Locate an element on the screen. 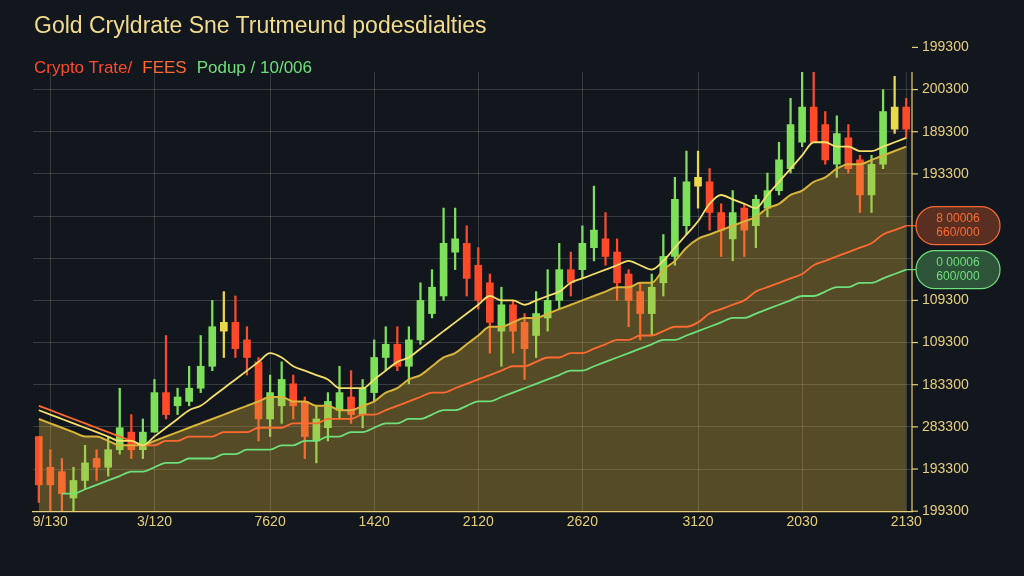 This screenshot has height=576, width=1024. x-tick-label: 9/130 is located at coordinates (50, 521).